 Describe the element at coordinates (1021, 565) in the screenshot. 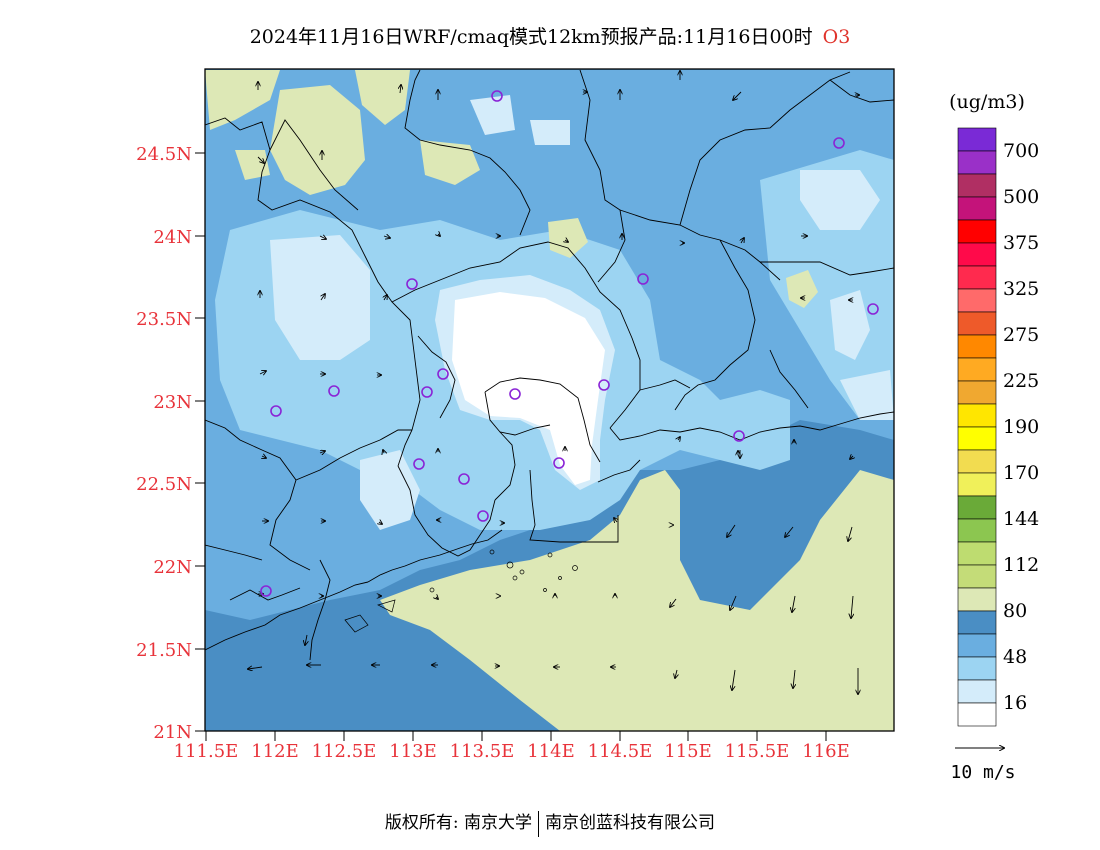

I see `legend-label: 112` at that location.